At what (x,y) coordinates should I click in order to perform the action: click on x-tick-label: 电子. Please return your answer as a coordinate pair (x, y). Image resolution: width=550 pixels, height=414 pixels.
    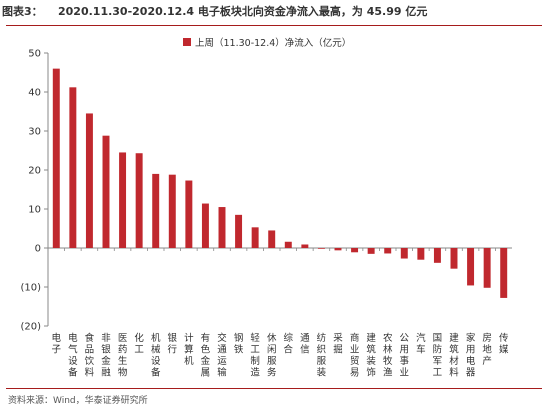
    Looking at the image, I should click on (57, 344).